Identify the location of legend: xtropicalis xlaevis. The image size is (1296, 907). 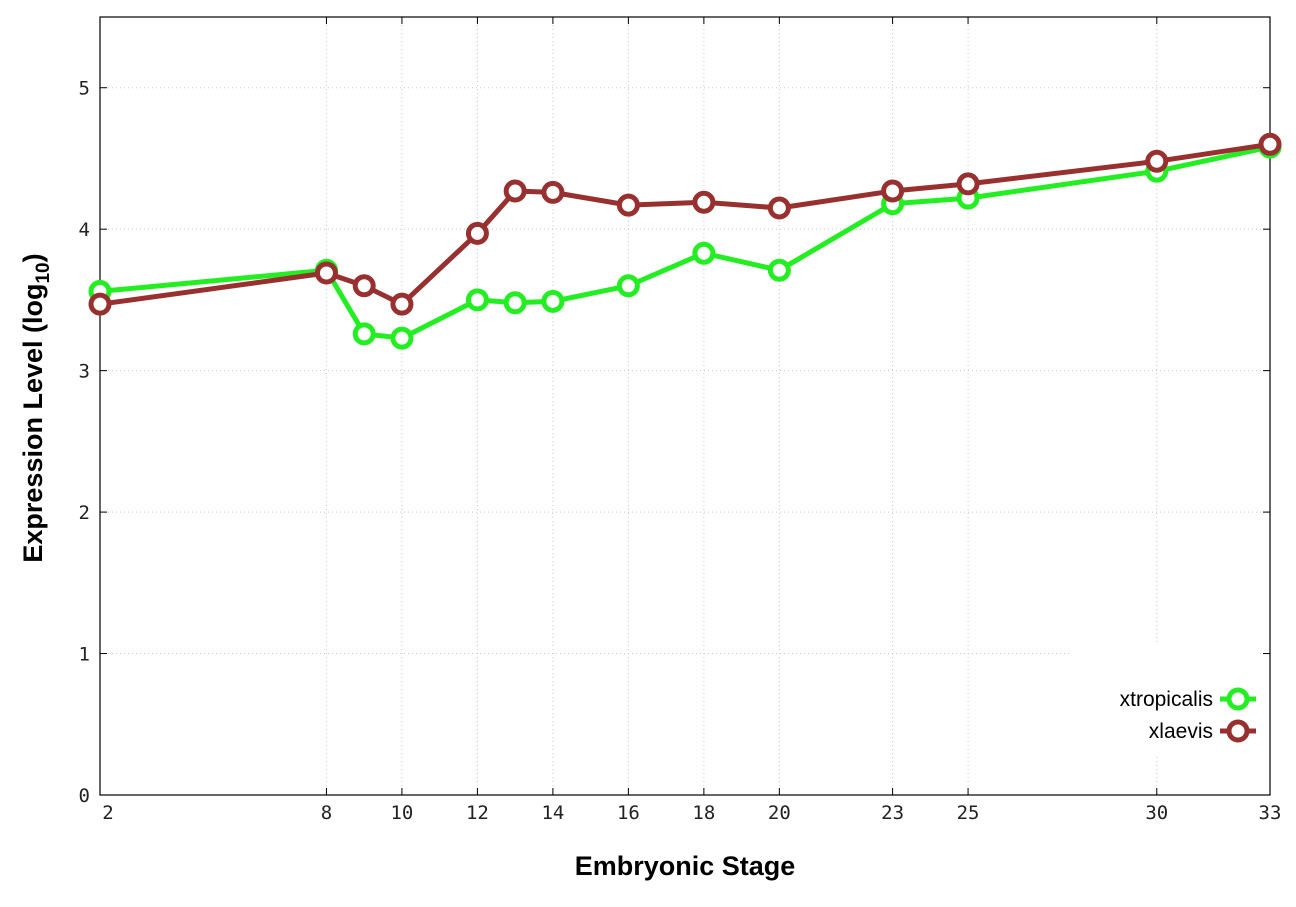
(1165, 699).